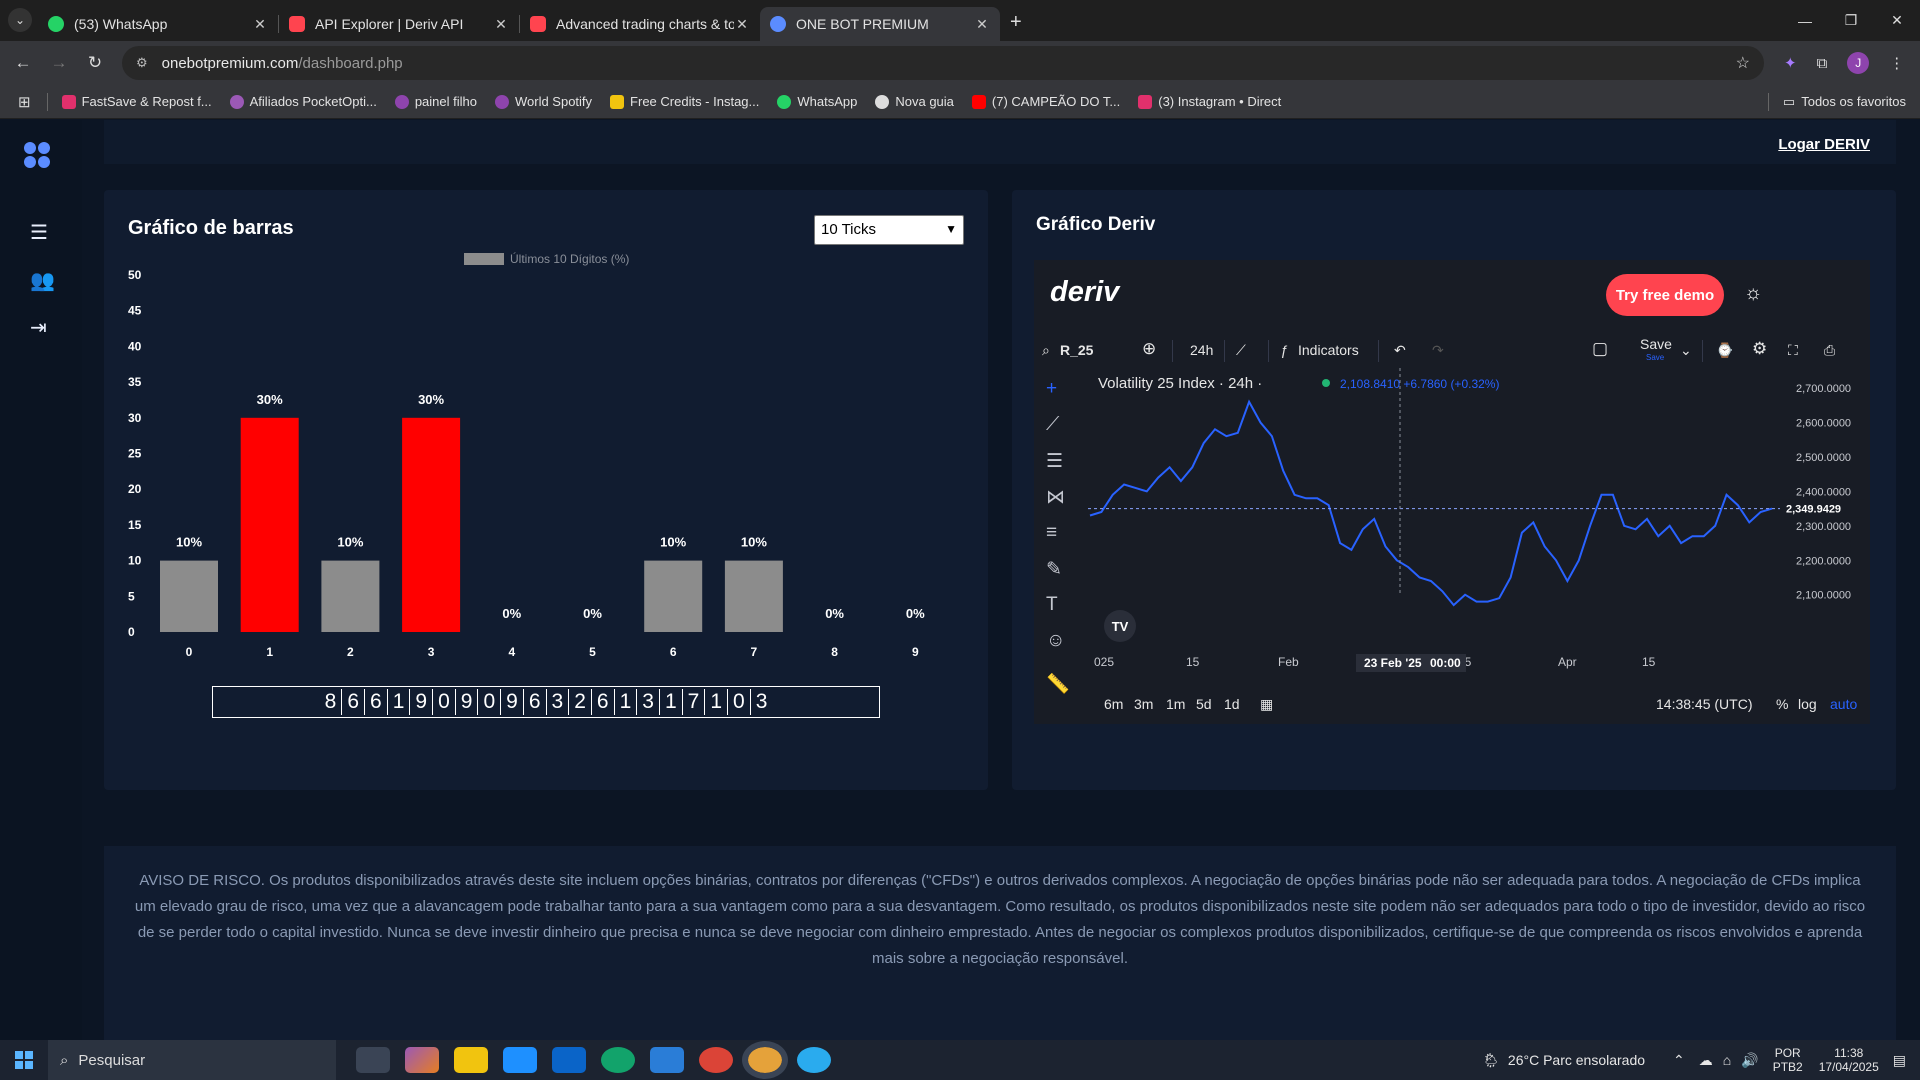 Image resolution: width=1920 pixels, height=1080 pixels. Describe the element at coordinates (618, 1060) in the screenshot. I see `edge-icon` at that location.